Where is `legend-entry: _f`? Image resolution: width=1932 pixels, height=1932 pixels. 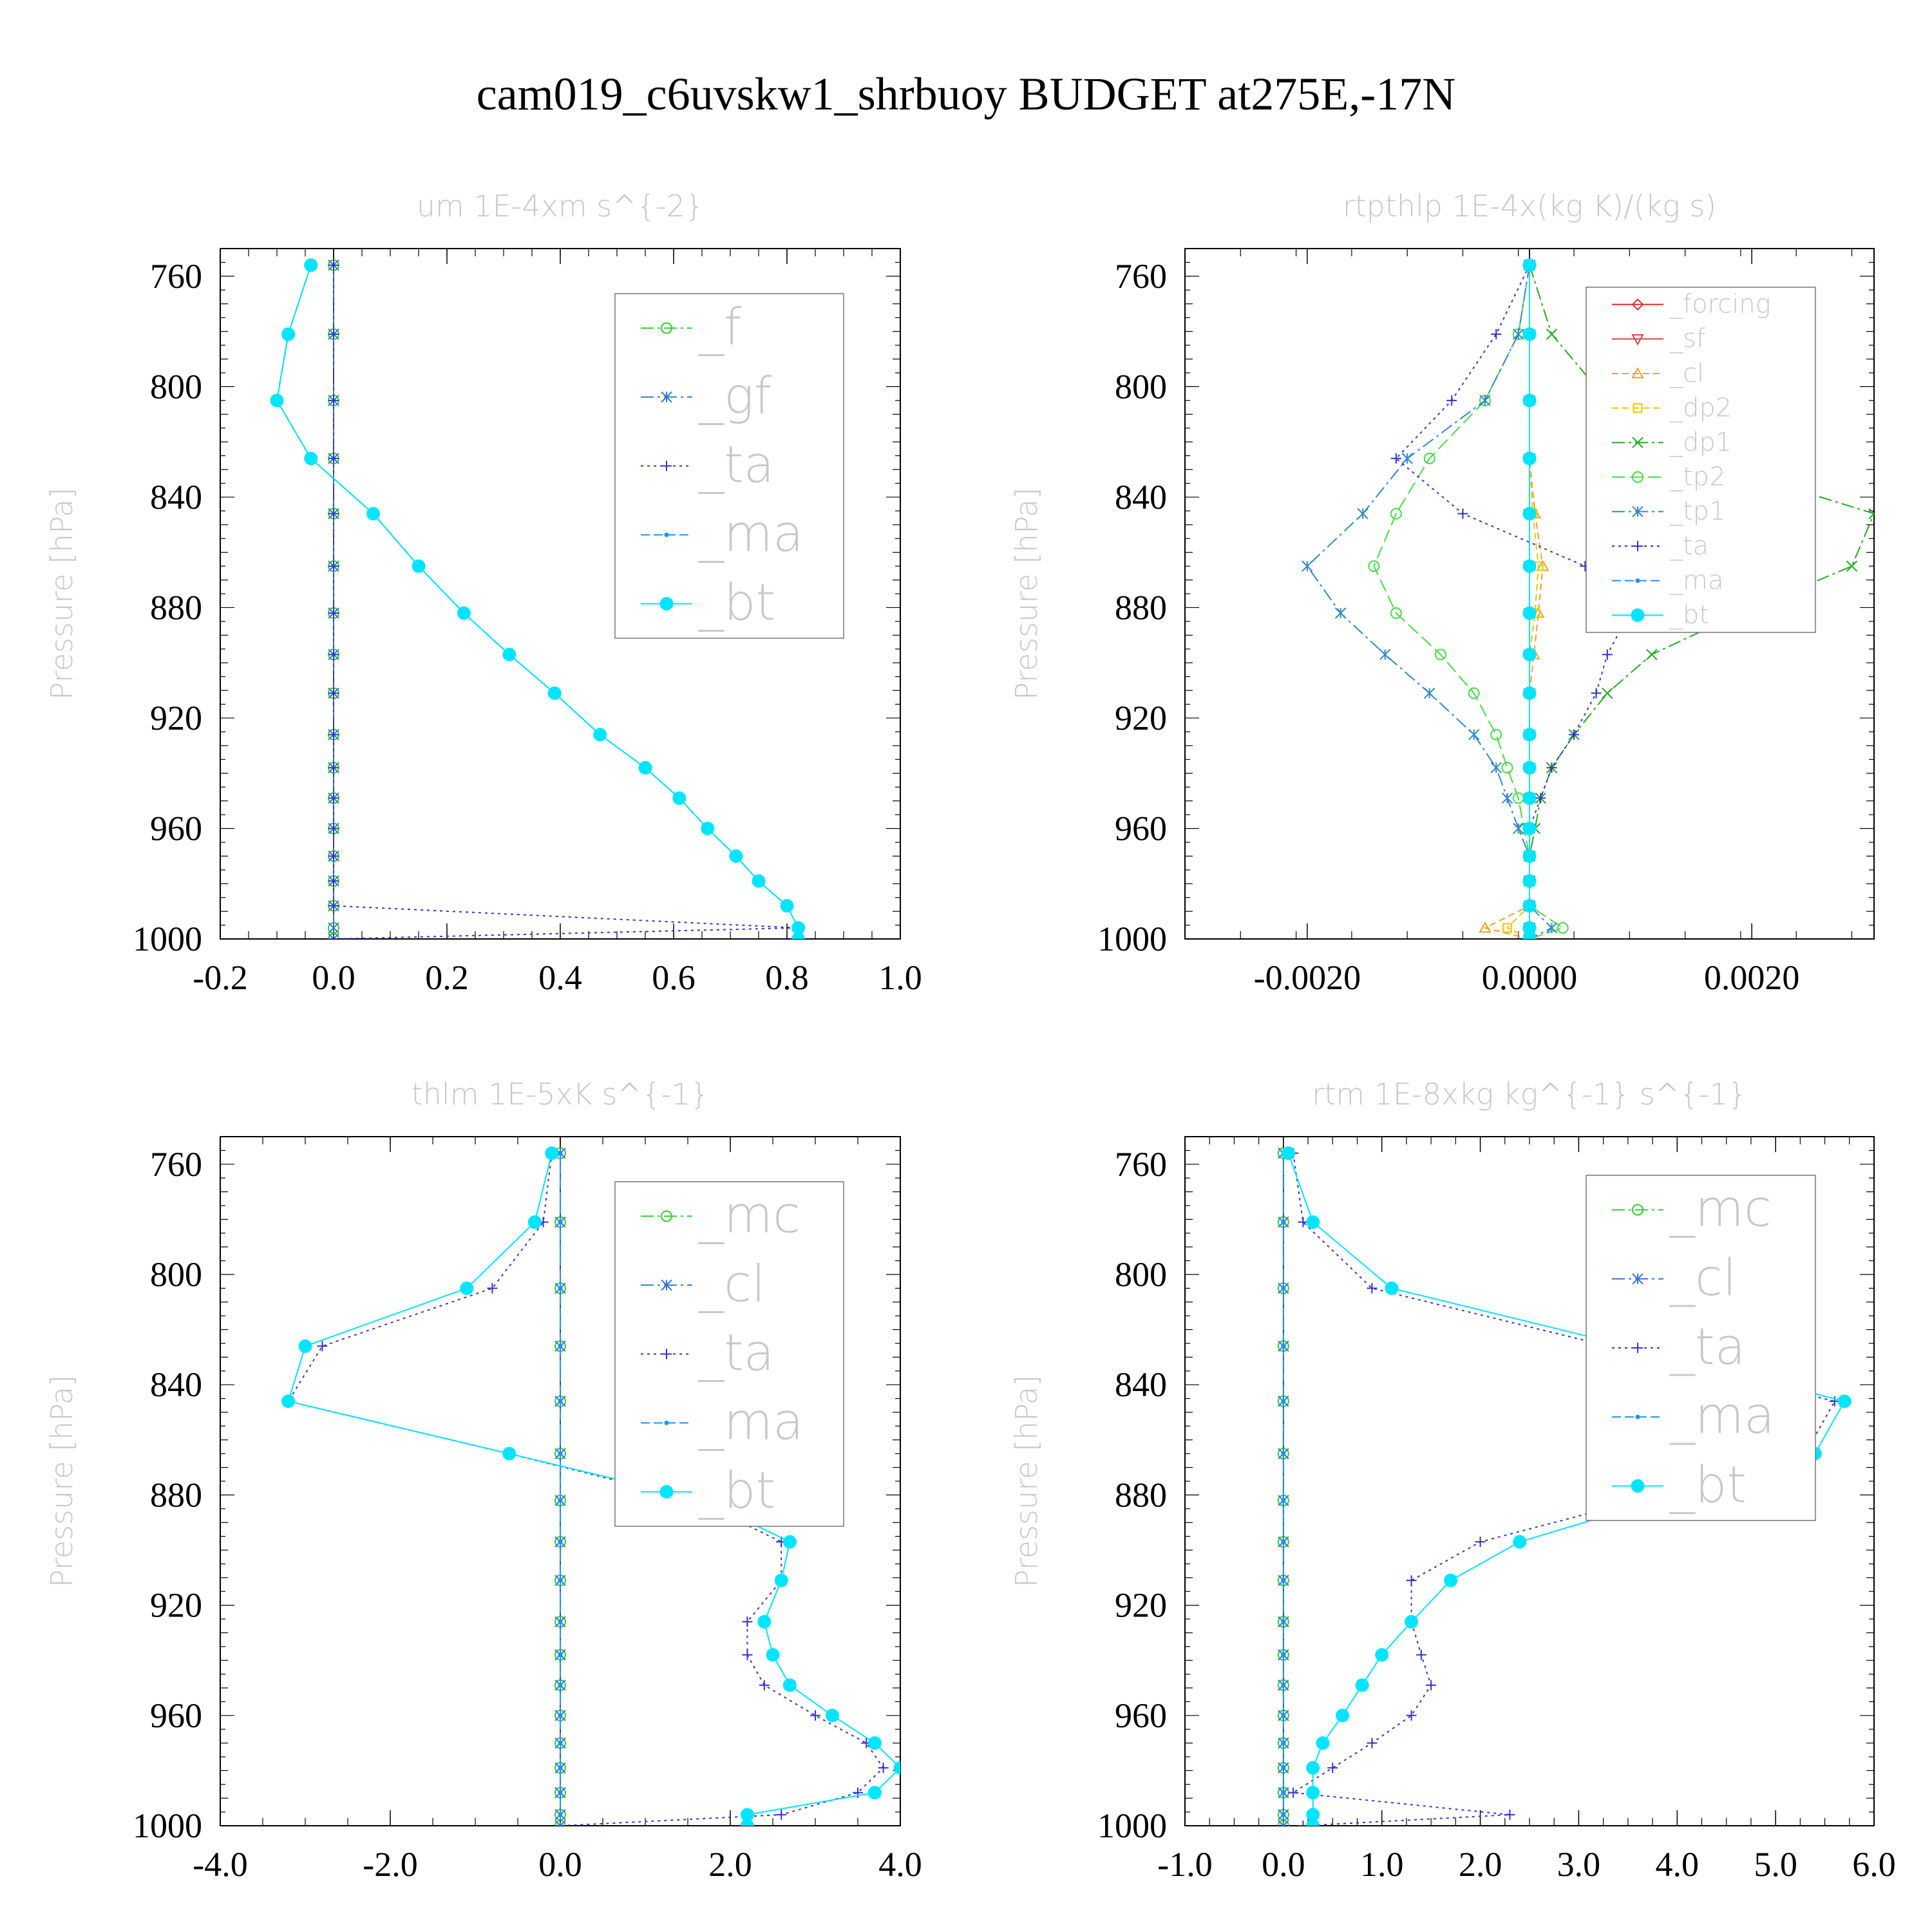 legend-entry: _f is located at coordinates (720, 327).